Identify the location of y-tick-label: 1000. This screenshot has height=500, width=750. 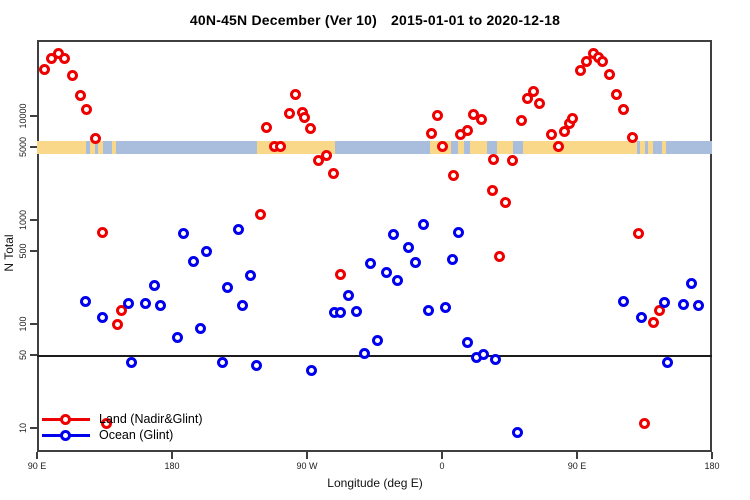
(23, 220).